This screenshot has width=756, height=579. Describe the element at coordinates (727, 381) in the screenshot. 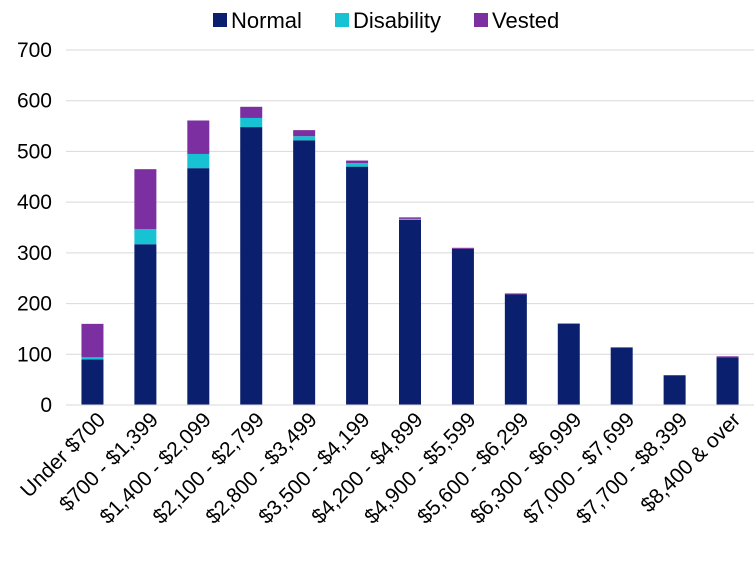

I see `bar-normal-8-400-over` at that location.